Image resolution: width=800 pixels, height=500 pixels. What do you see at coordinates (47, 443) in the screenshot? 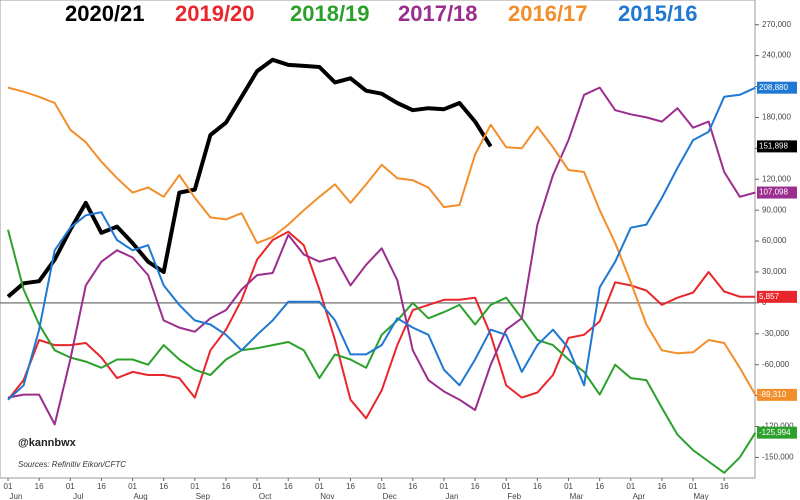
I see `handle: @kannbwx` at bounding box center [47, 443].